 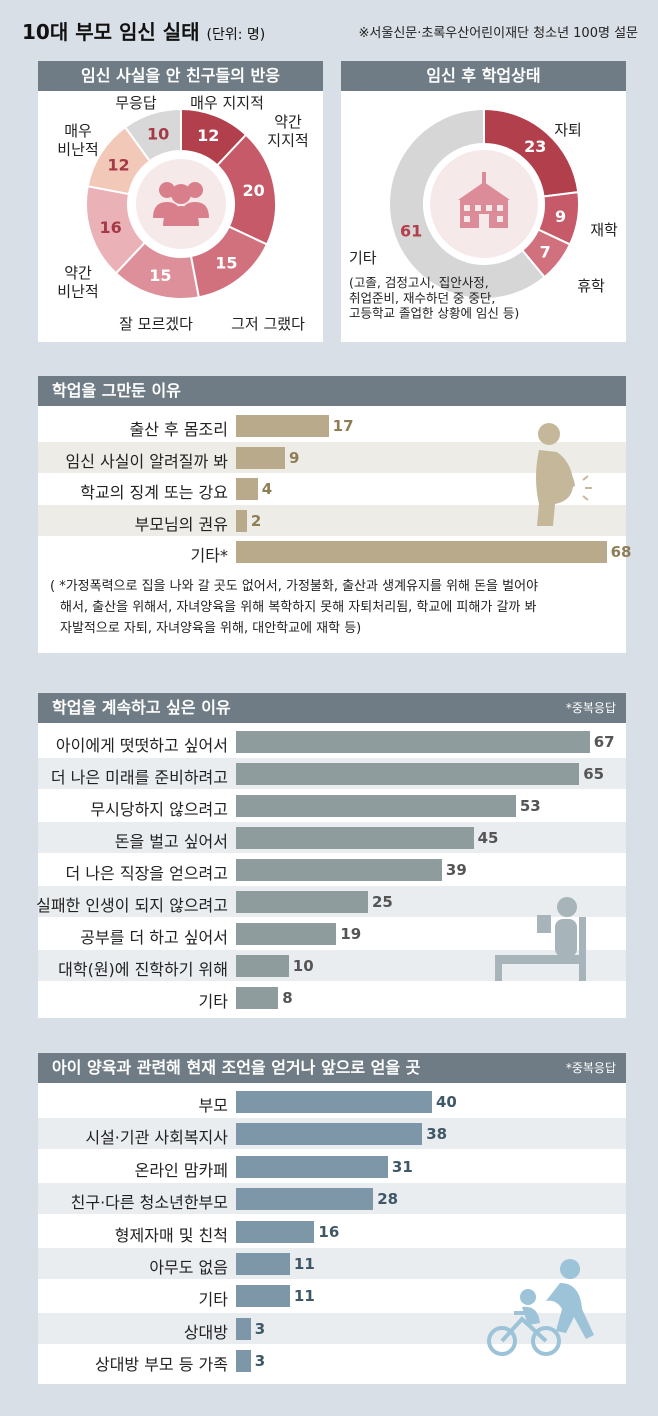 I want to click on bar-category-label: 온라인 맘카페, so click(x=181, y=1170).